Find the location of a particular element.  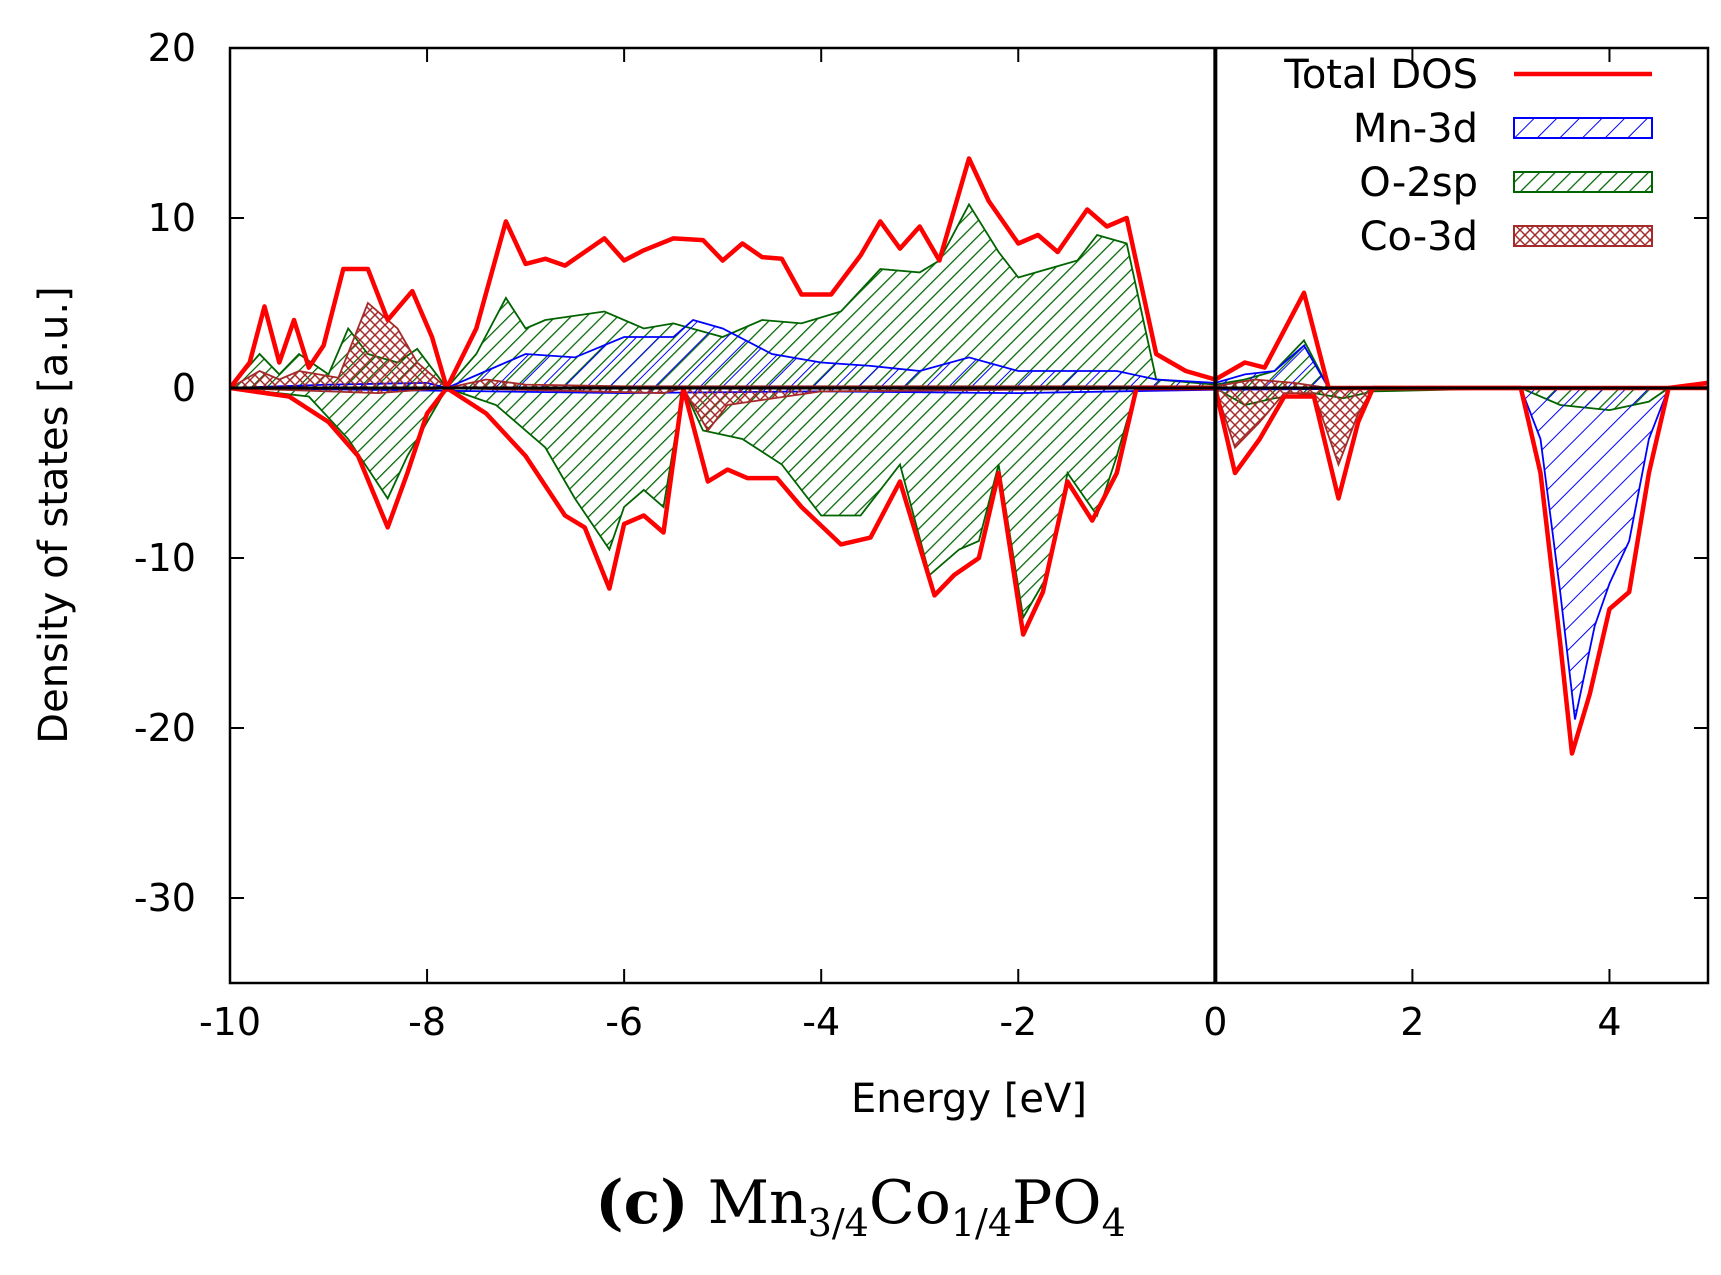

y-axis-title: Density of states [a.u.] is located at coordinates (54, 514).